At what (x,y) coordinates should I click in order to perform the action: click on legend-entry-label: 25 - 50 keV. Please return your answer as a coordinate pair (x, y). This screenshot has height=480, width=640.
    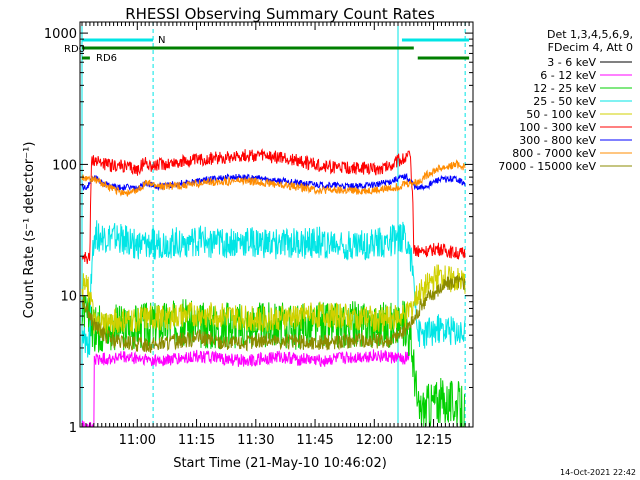
    Looking at the image, I should click on (564, 101).